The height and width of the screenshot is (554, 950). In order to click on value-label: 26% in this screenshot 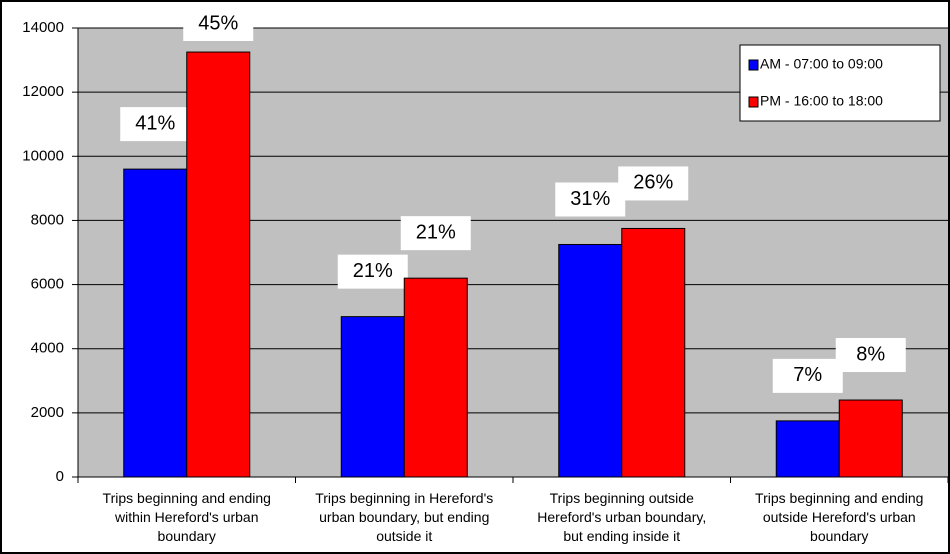, I will do `click(653, 183)`.